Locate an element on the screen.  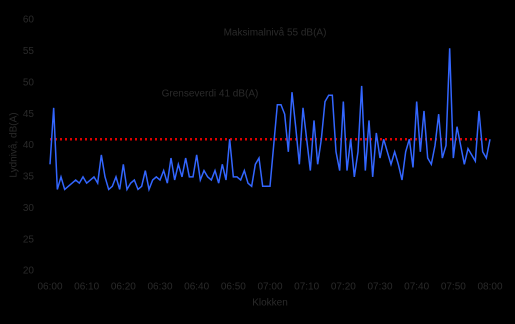
x-tick-label: 07:20 is located at coordinates (343, 287).